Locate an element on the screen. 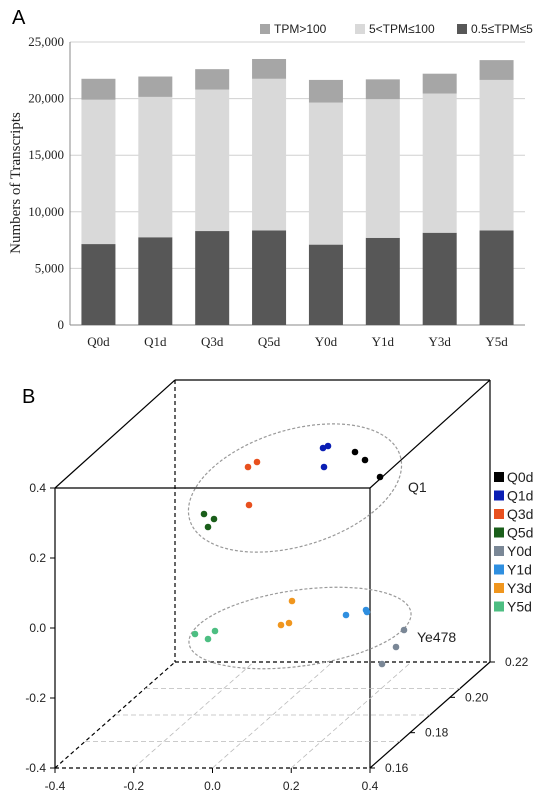  bar-legend: TPM>100 5<TPM≤100 0.5≤TPM≤5 is located at coordinates (396, 29).